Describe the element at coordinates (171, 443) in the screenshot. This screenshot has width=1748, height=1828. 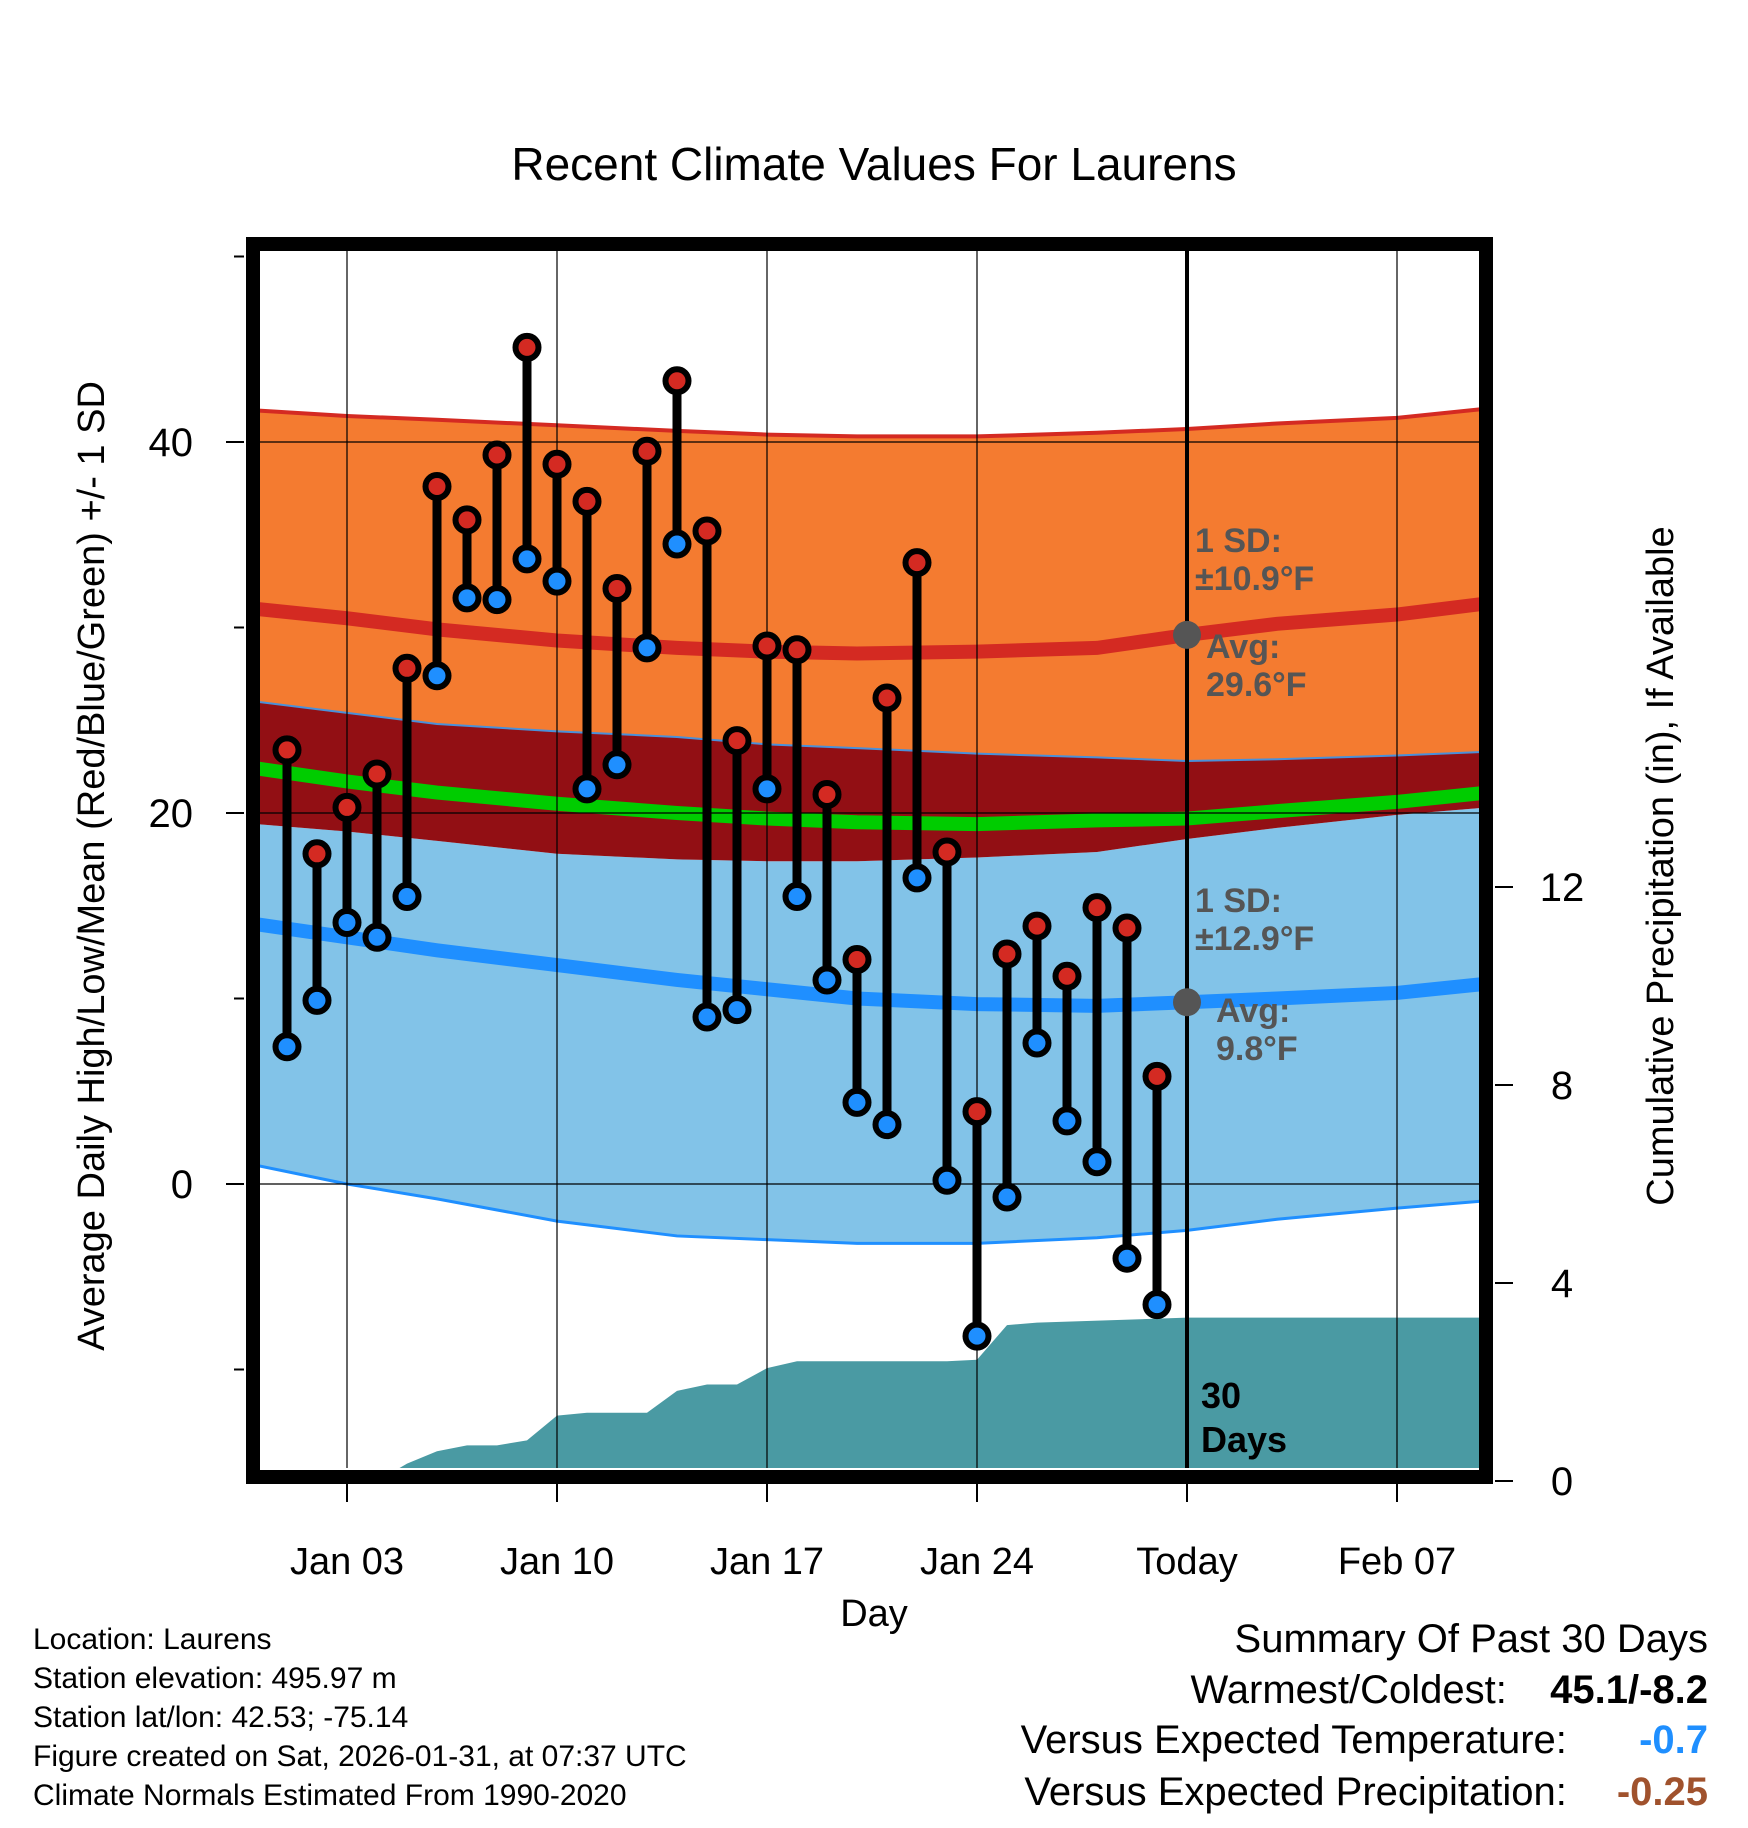
I see `y-tick-label: 40` at that location.